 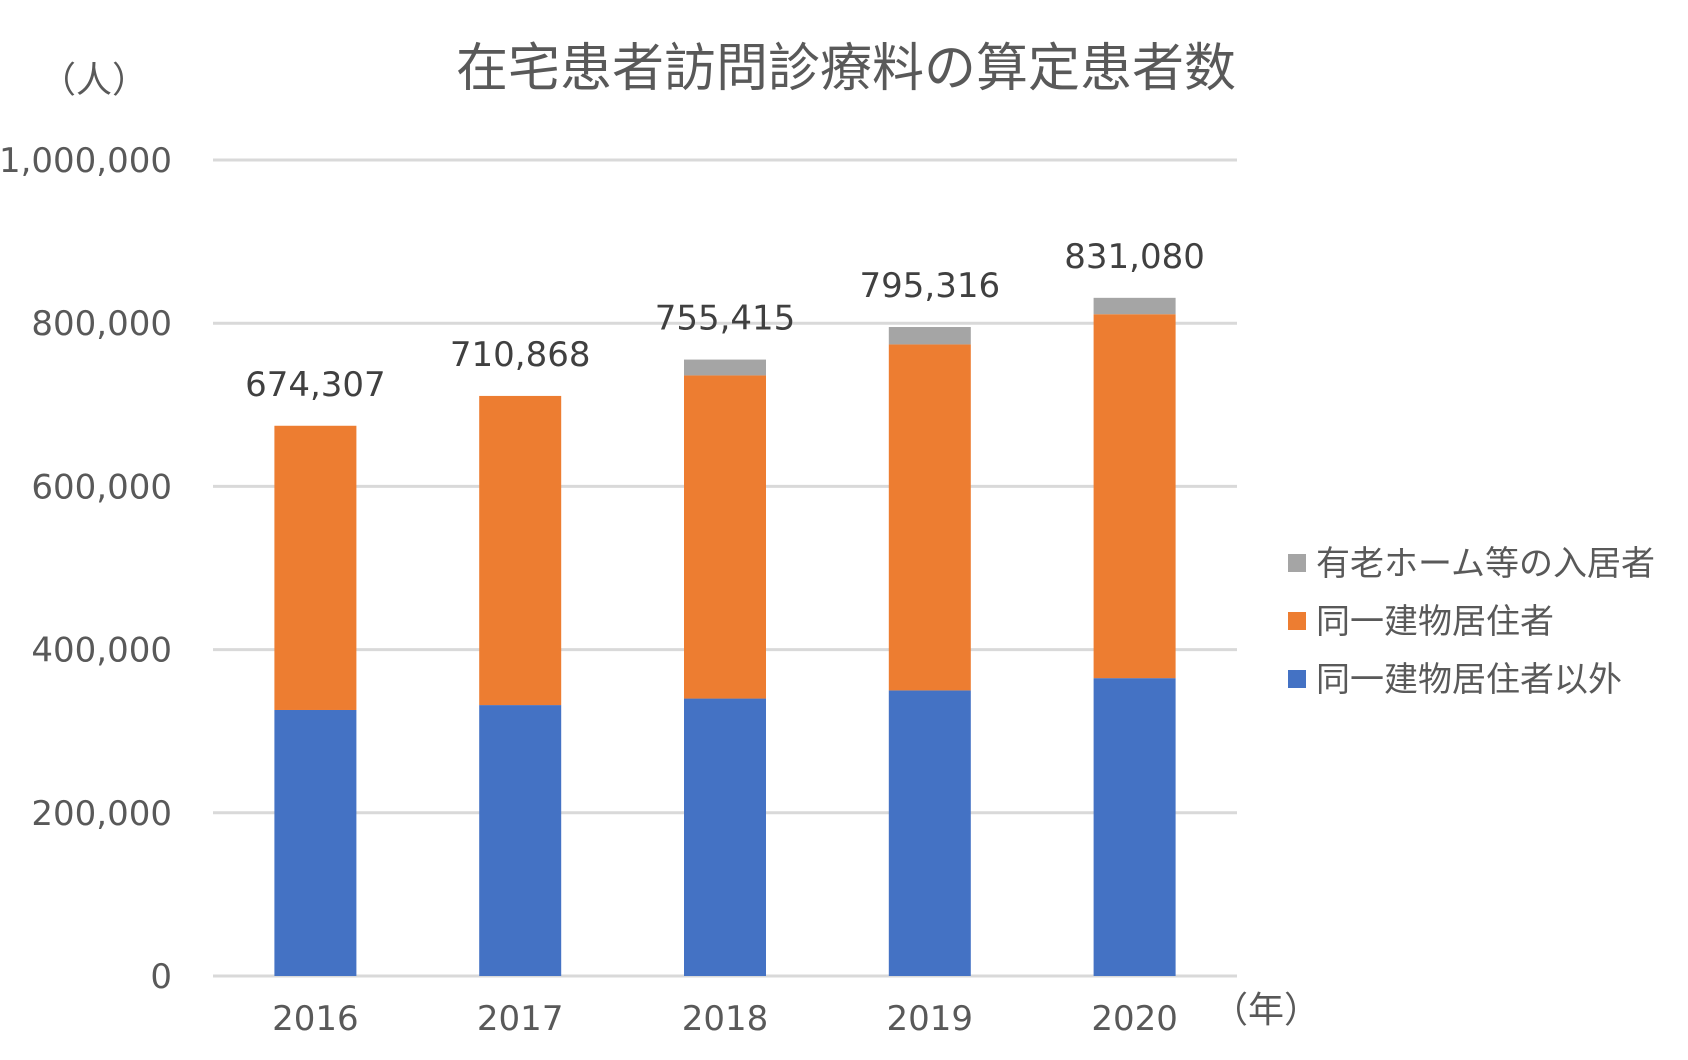 I want to click on legend-label: 同一建物居住者, so click(x=1435, y=622).